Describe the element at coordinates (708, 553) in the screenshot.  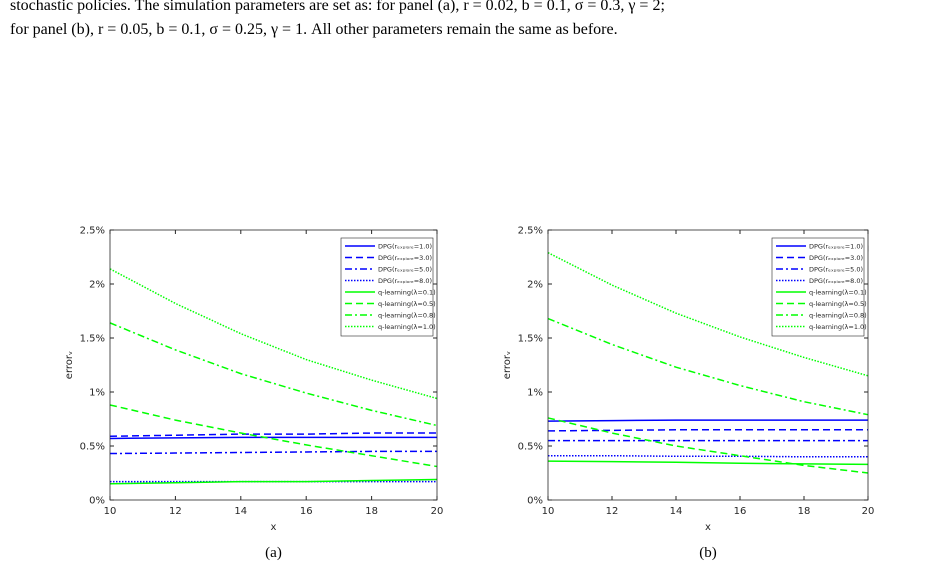
I see `caption: (b)` at that location.